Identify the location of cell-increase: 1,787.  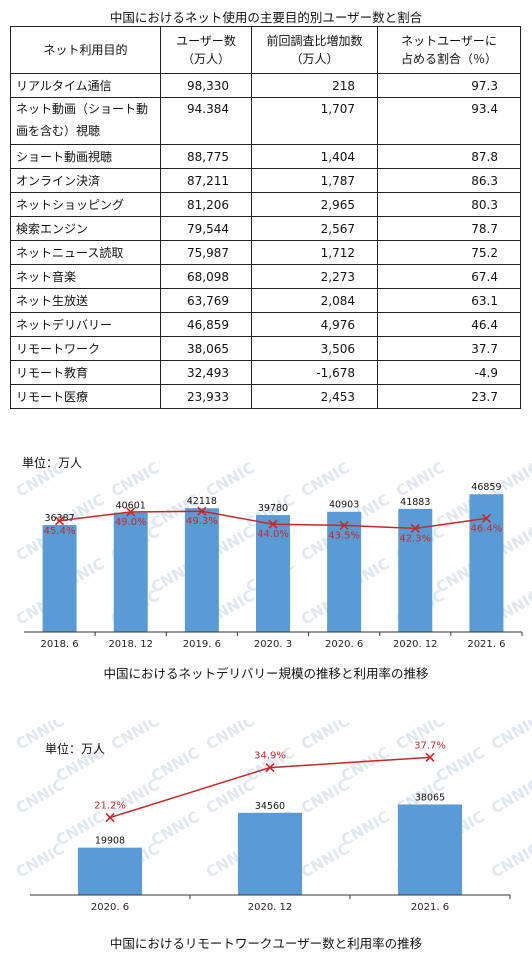
(314, 180).